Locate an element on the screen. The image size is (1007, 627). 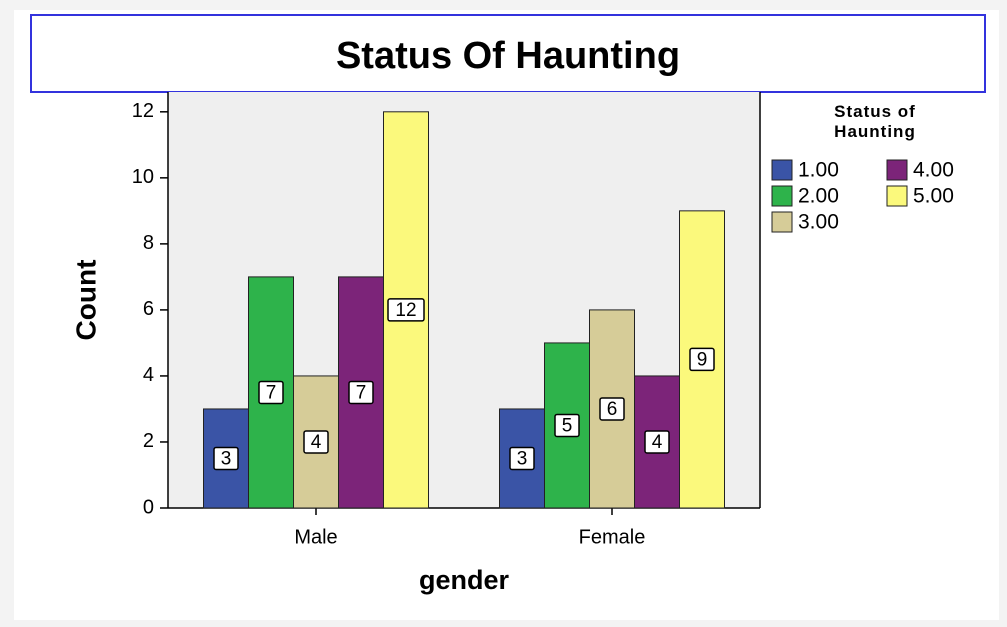
chart-title: Status Of Haunting is located at coordinates (508, 56).